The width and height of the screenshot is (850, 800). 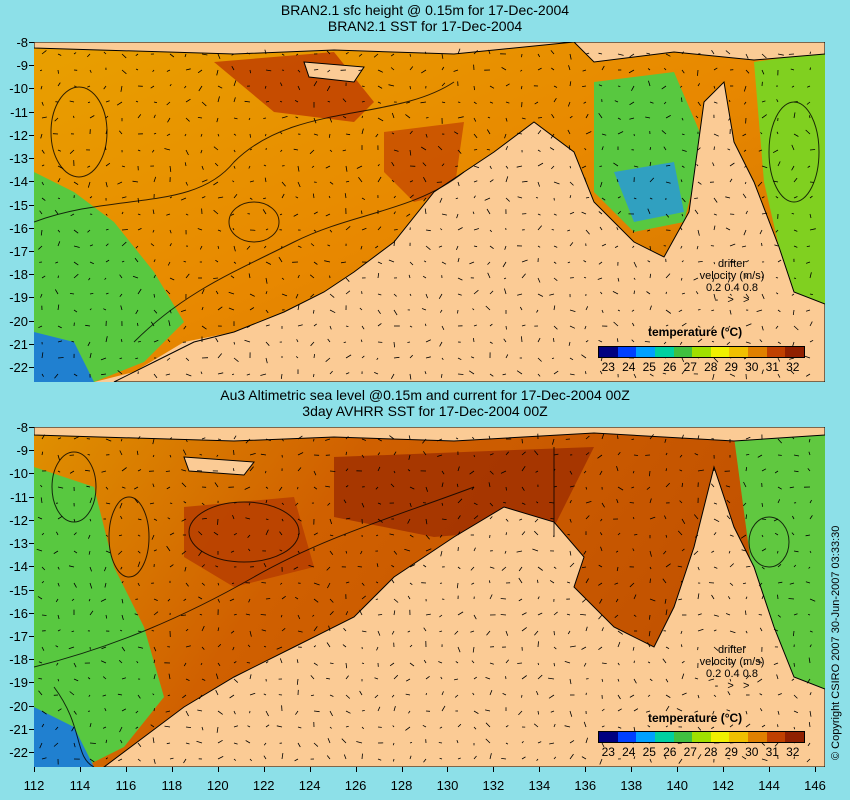 I want to click on y-axis-tick, so click(x=31, y=228).